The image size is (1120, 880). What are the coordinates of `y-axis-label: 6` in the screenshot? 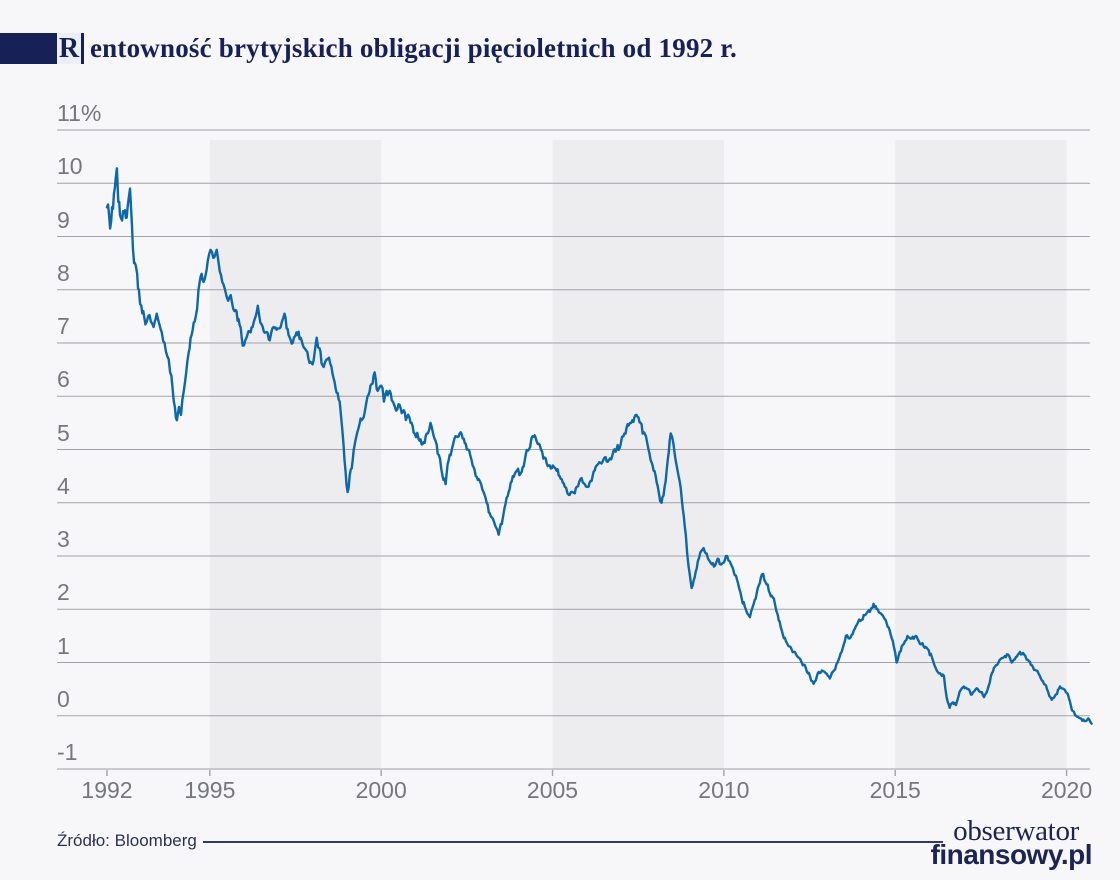 It's located at (63, 379).